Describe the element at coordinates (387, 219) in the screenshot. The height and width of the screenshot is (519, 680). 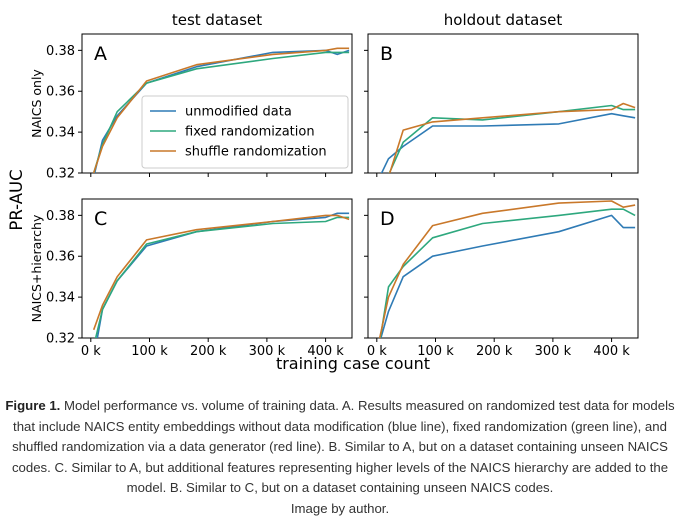
I see `panel-d-label: D` at that location.